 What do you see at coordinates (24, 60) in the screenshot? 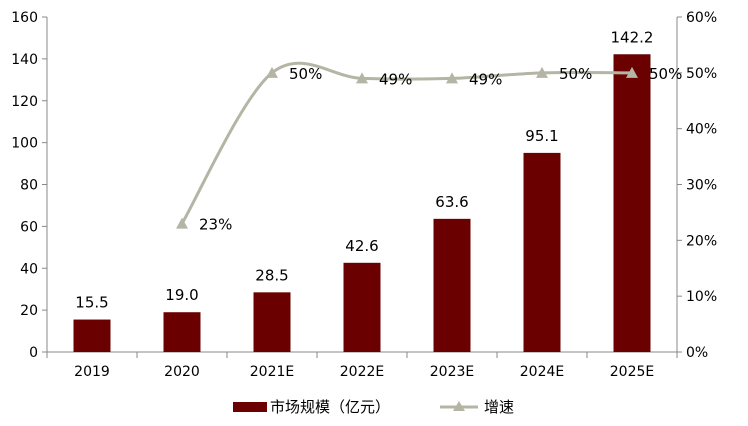
I see `left-tick-label: 140` at bounding box center [24, 60].